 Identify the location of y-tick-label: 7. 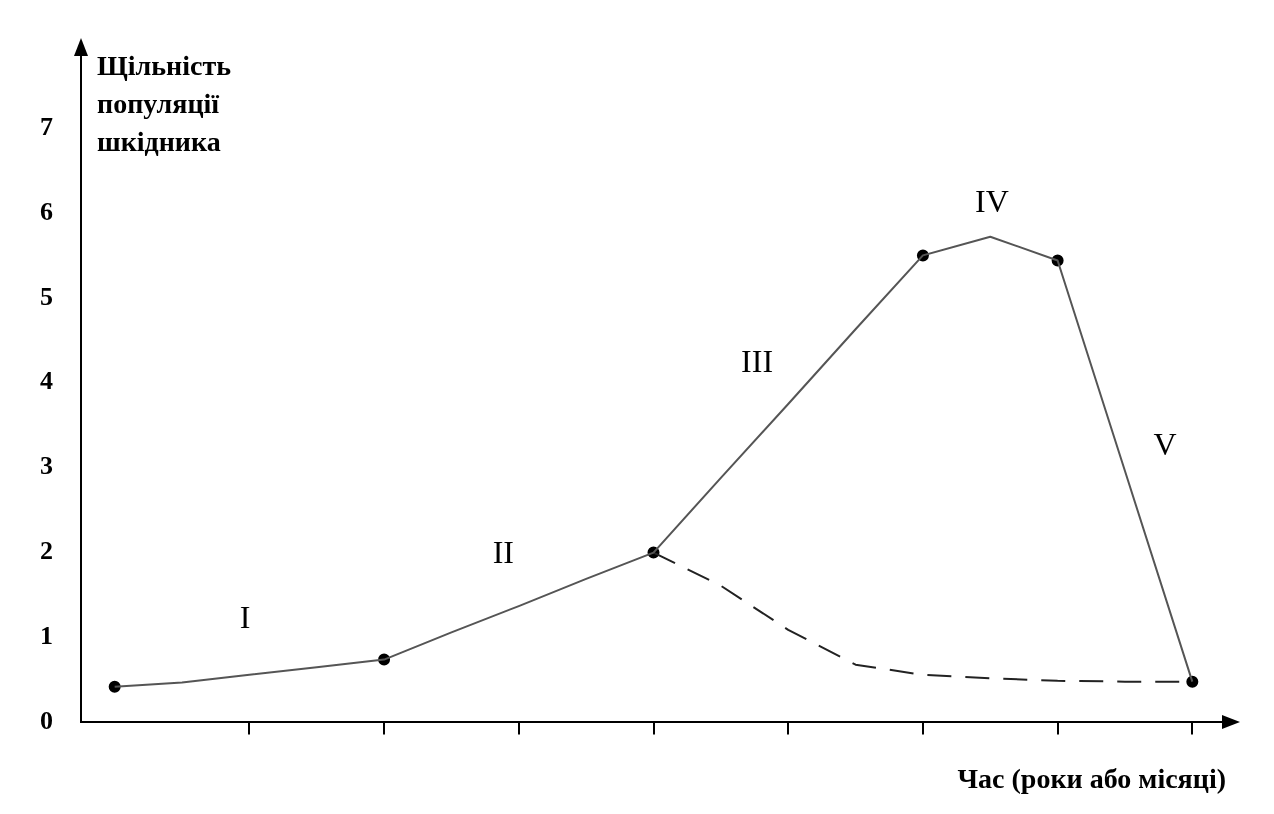
(46, 126).